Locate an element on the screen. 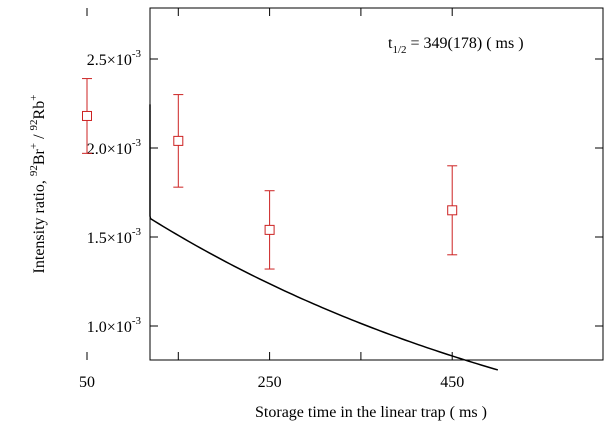  y-label-den-elem: Rb is located at coordinates (39, 110).